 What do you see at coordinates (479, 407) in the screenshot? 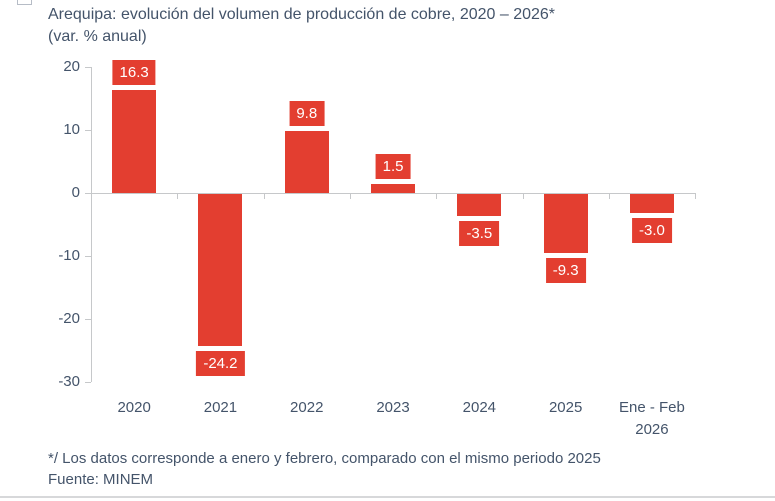
I see `category-label-2024: 2024` at bounding box center [479, 407].